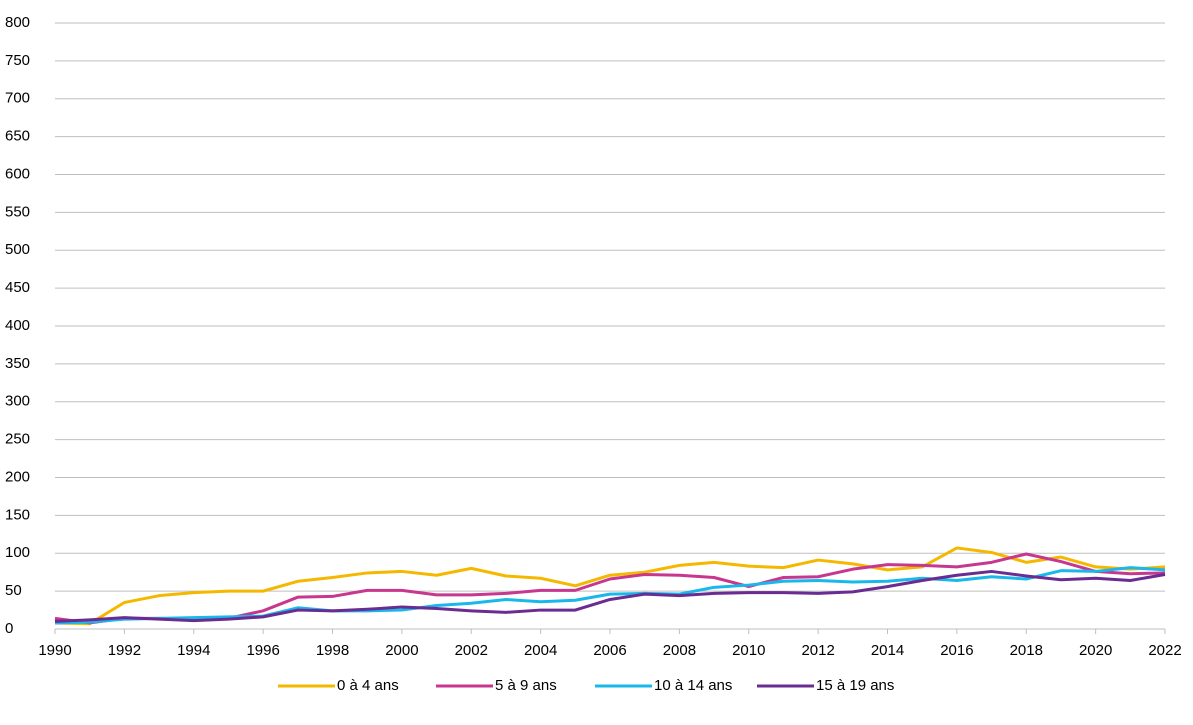  What do you see at coordinates (17, 22) in the screenshot?
I see `y-tick-label: 800` at bounding box center [17, 22].